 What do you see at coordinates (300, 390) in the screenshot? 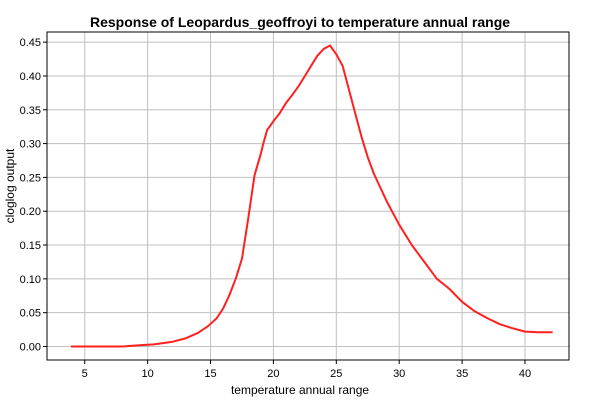
I see `x-axis-label: temperature annual range` at bounding box center [300, 390].